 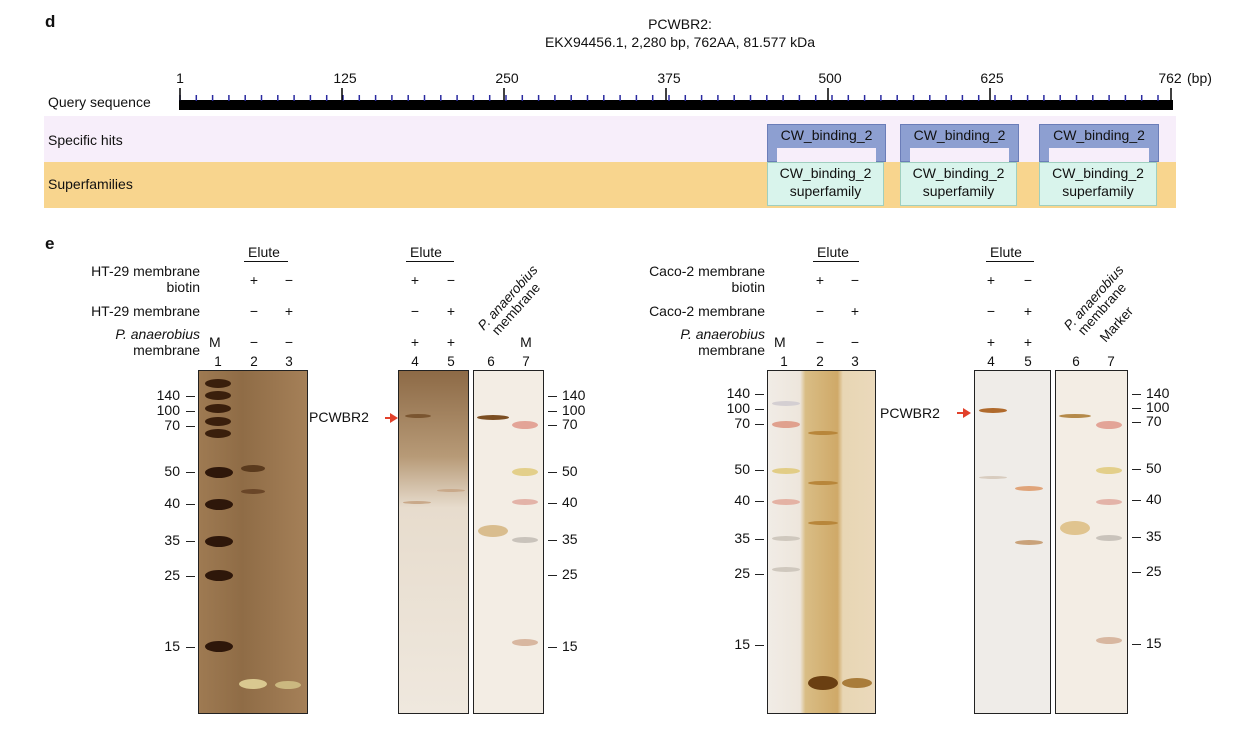 What do you see at coordinates (166, 350) in the screenshot?
I see `ht29-panaerobius-label-2: membrane` at bounding box center [166, 350].